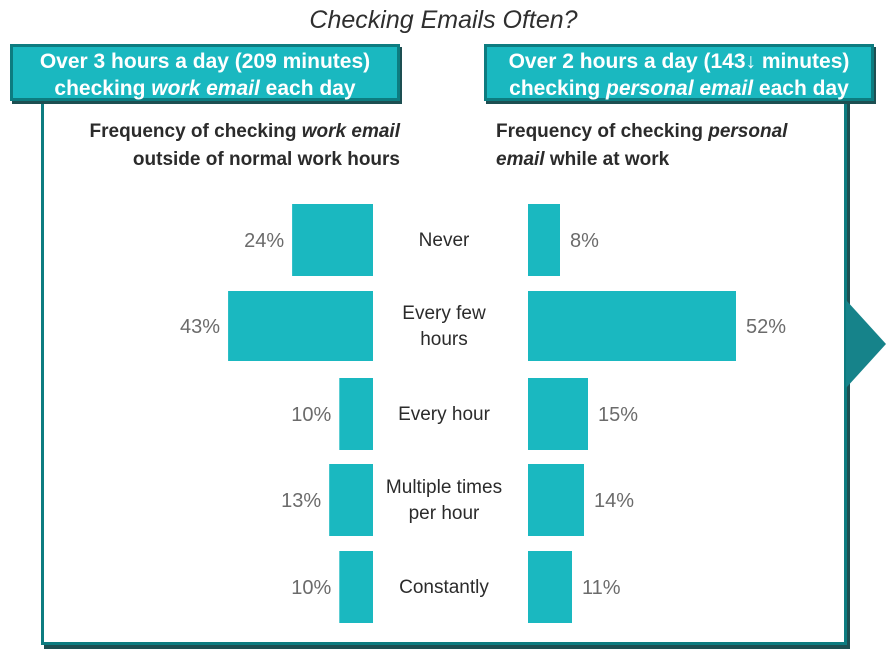 Image resolution: width=887 pixels, height=668 pixels. What do you see at coordinates (584, 241) in the screenshot?
I see `personal-value-label: 8%` at bounding box center [584, 241].